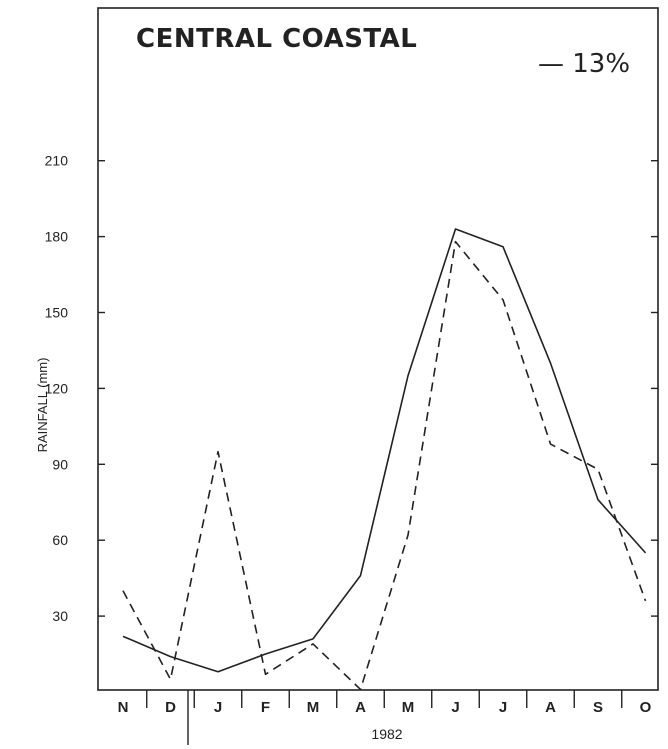  Describe the element at coordinates (57, 237) in the screenshot. I see `y-tick-label: 180` at that location.